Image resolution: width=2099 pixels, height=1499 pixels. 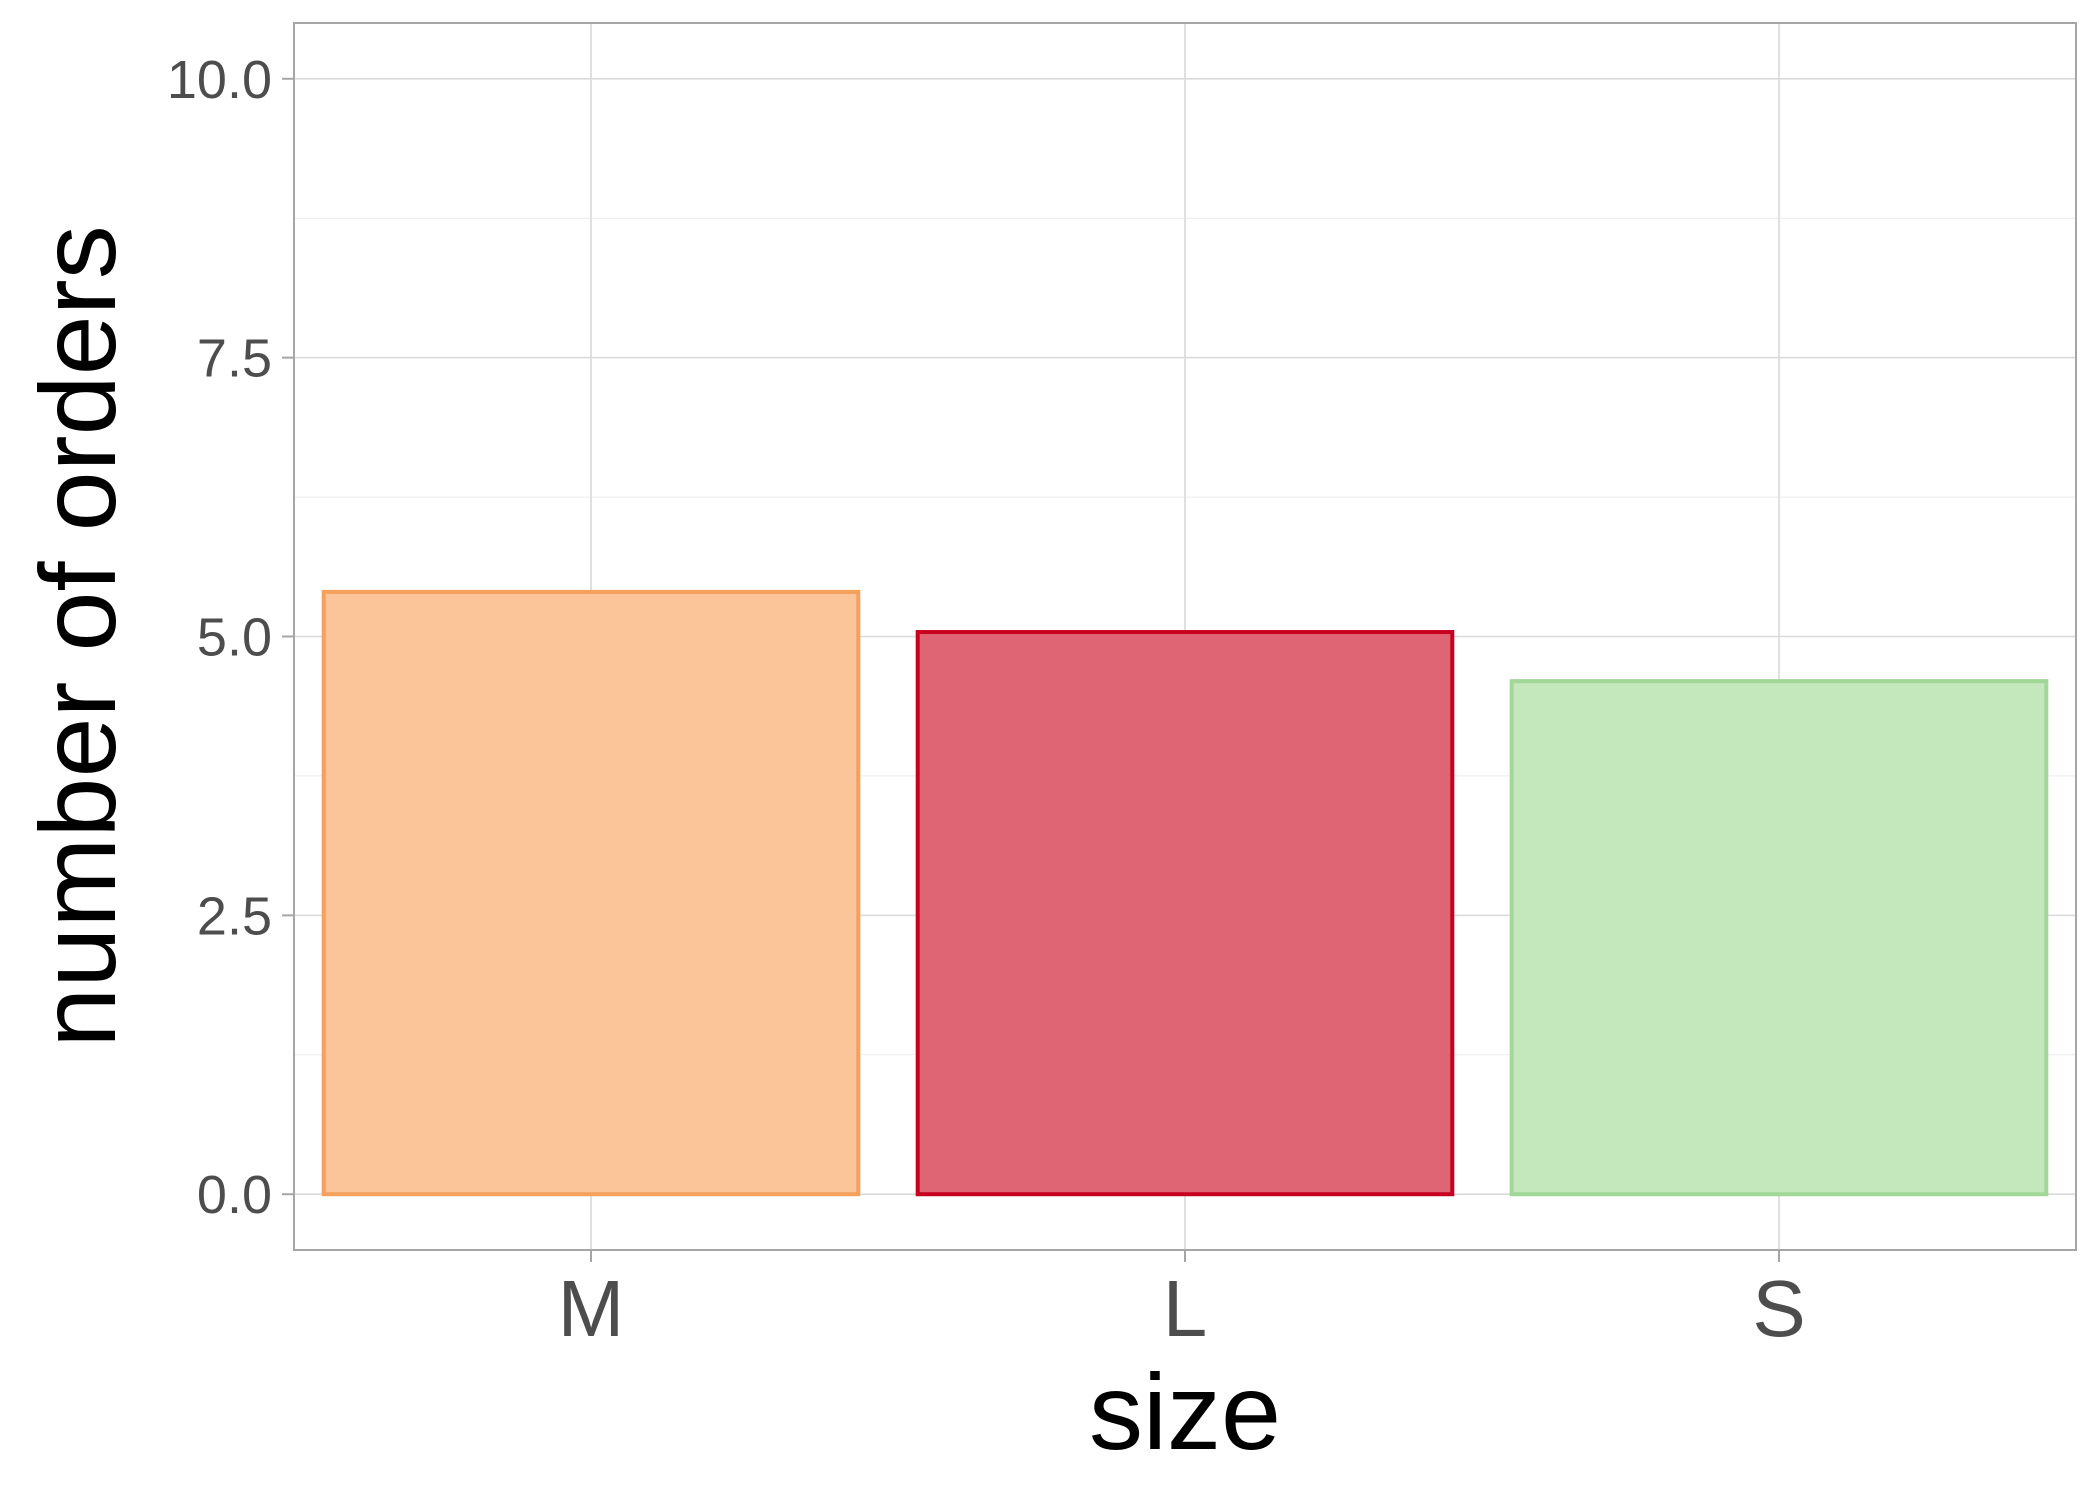 I want to click on bar-l, so click(x=1185, y=913).